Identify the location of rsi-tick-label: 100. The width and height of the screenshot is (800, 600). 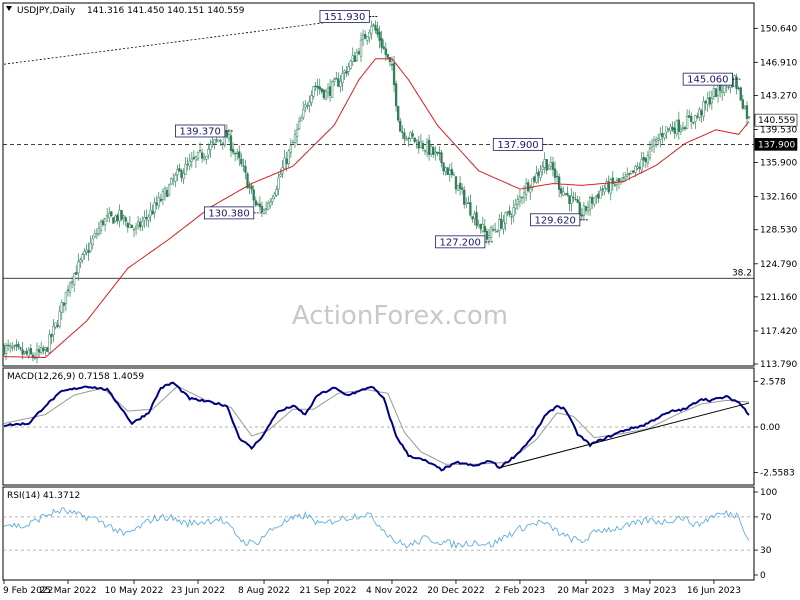
(768, 493).